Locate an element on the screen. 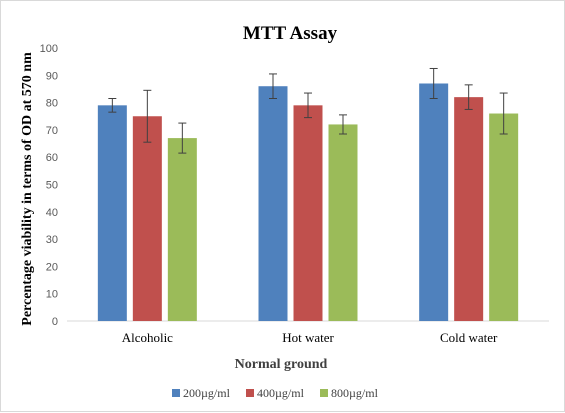 The width and height of the screenshot is (565, 413). y-tick-label: 70 is located at coordinates (52, 131).